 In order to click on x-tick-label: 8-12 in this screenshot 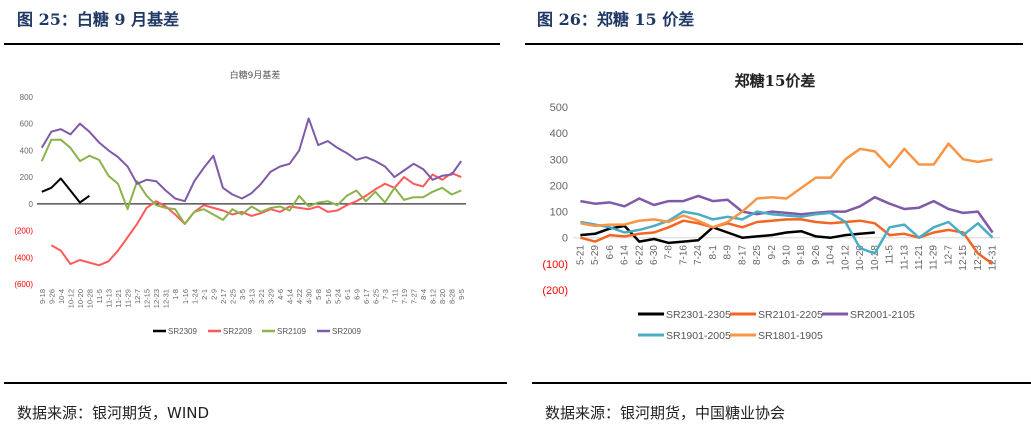, I will do `click(433, 296)`.